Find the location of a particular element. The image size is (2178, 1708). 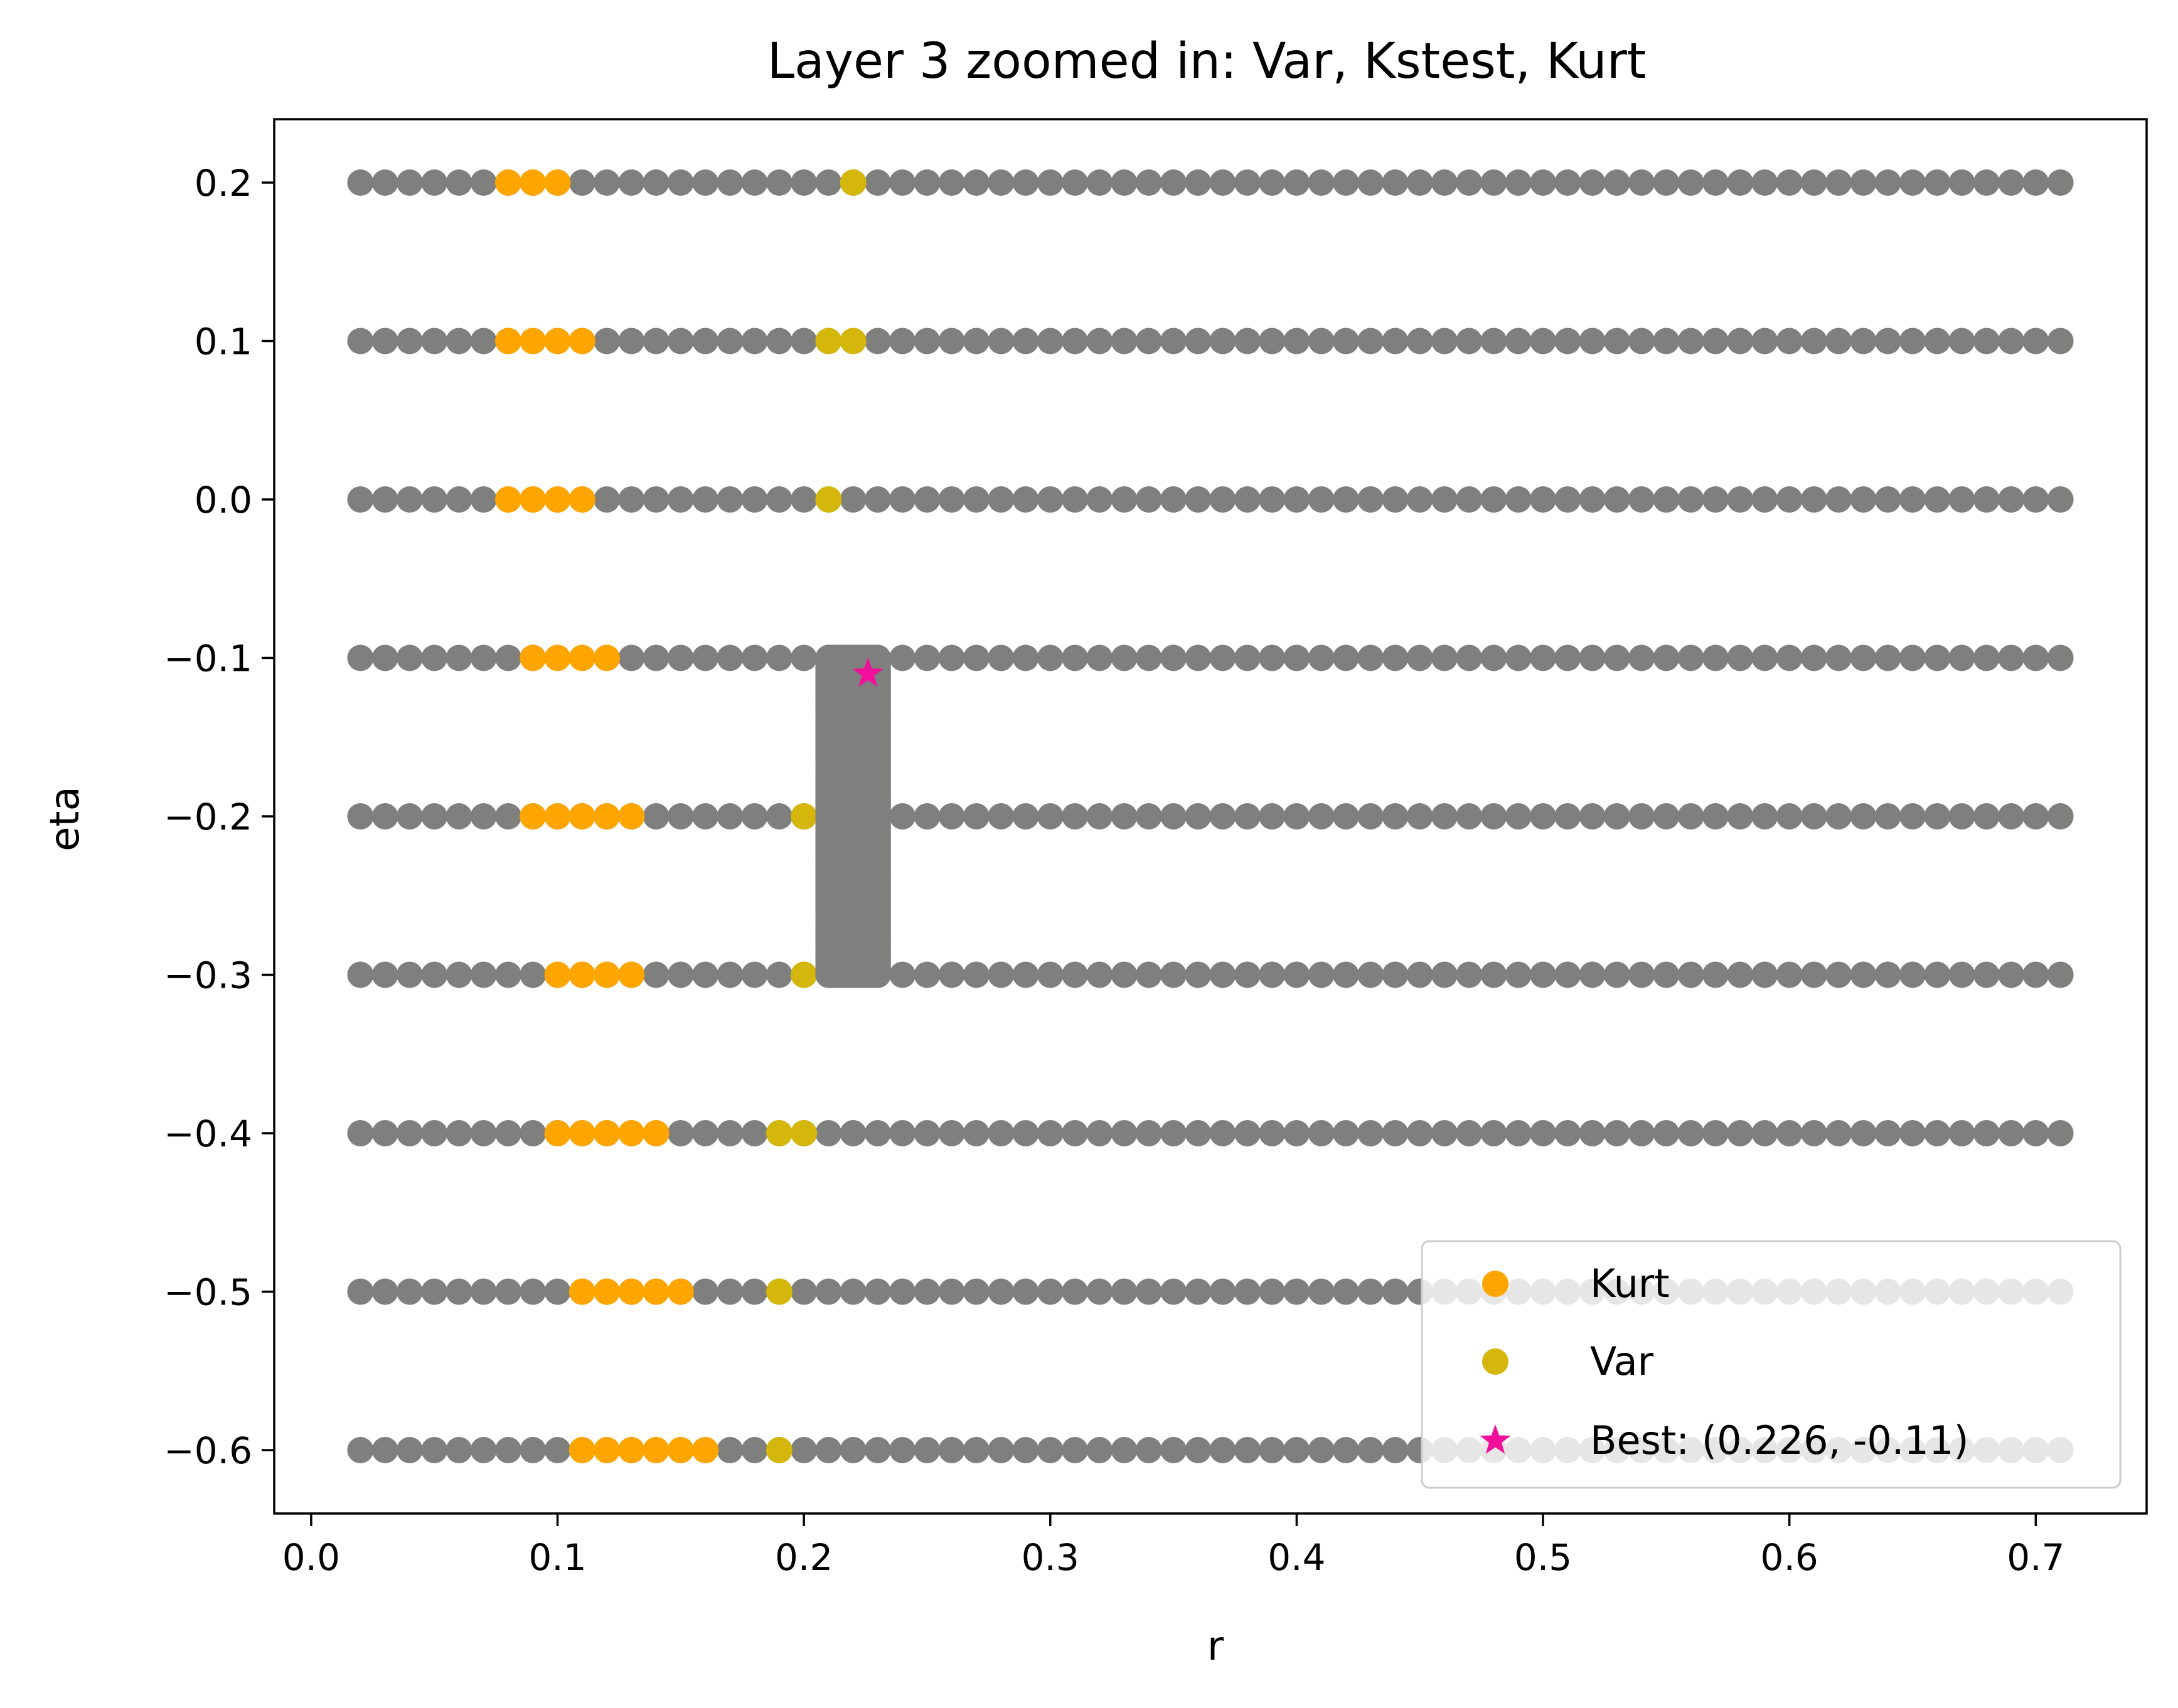

chart-title: Layer 3 zoomed in: Var, Kstest, Kurt is located at coordinates (1207, 61).